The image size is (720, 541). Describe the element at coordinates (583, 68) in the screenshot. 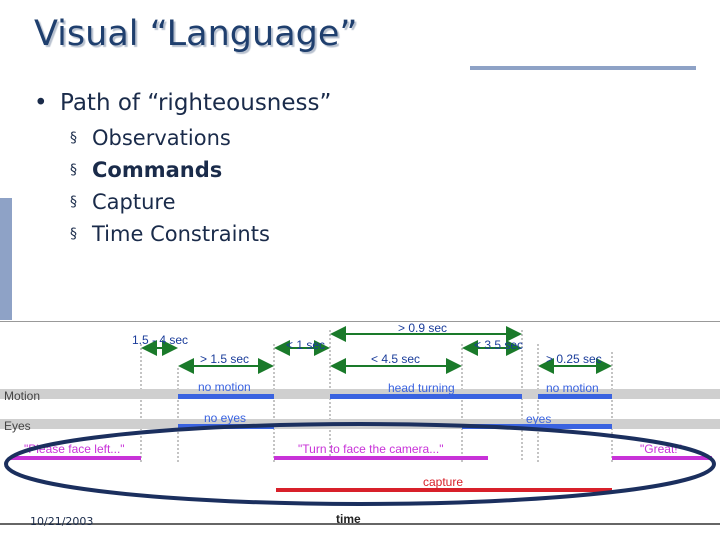

I see `title-rule` at that location.